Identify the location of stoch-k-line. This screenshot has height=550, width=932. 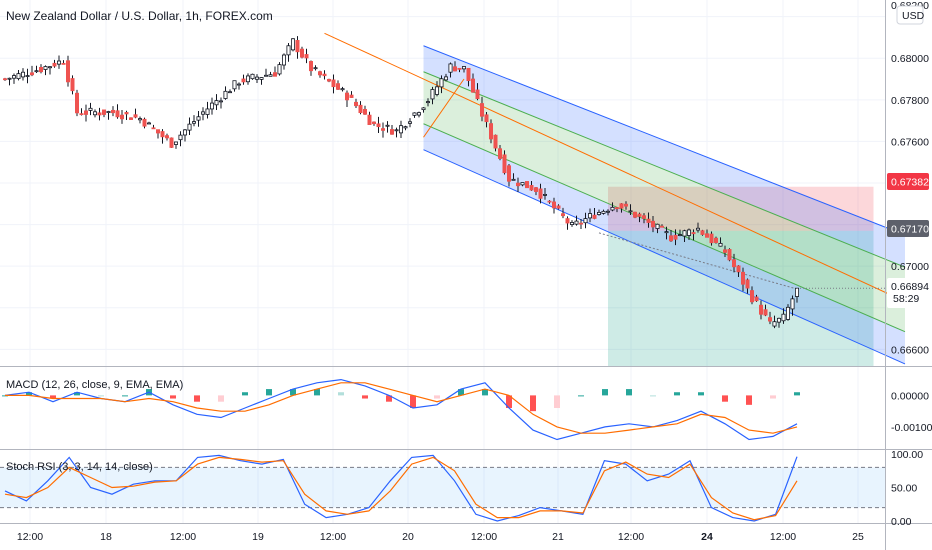
(401, 488).